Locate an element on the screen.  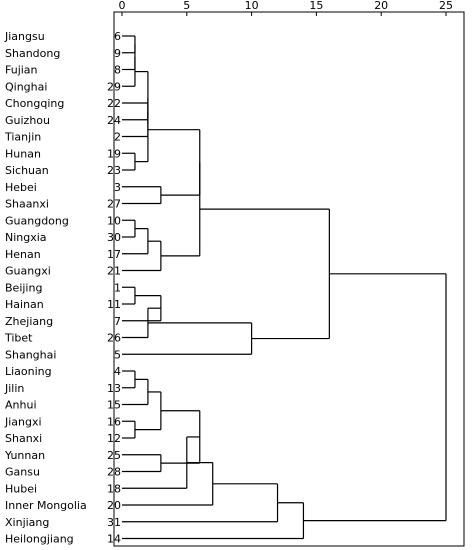
leaf-case-number: 4 is located at coordinates (117, 371).